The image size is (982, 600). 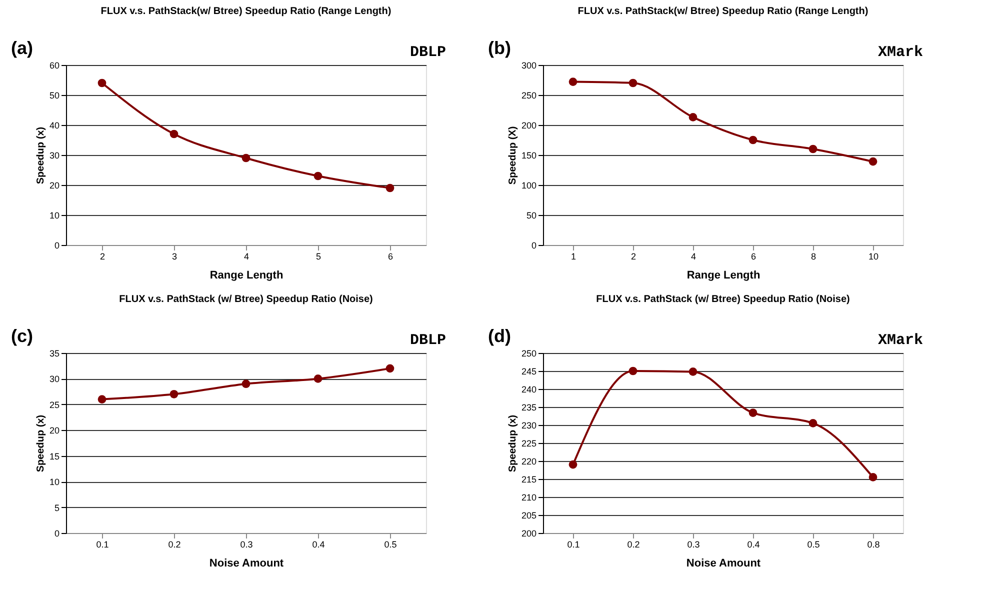 I want to click on y-tick-label: 100, so click(x=528, y=185).